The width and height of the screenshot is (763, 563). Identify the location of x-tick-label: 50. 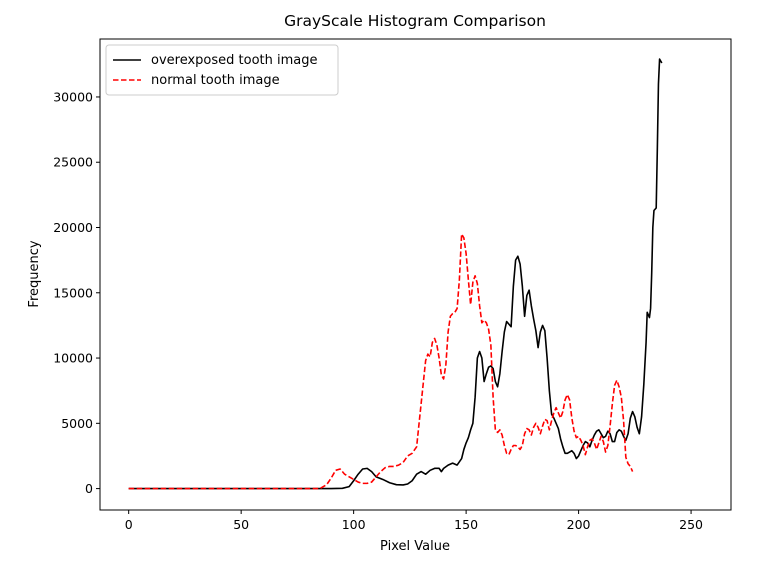
(241, 524).